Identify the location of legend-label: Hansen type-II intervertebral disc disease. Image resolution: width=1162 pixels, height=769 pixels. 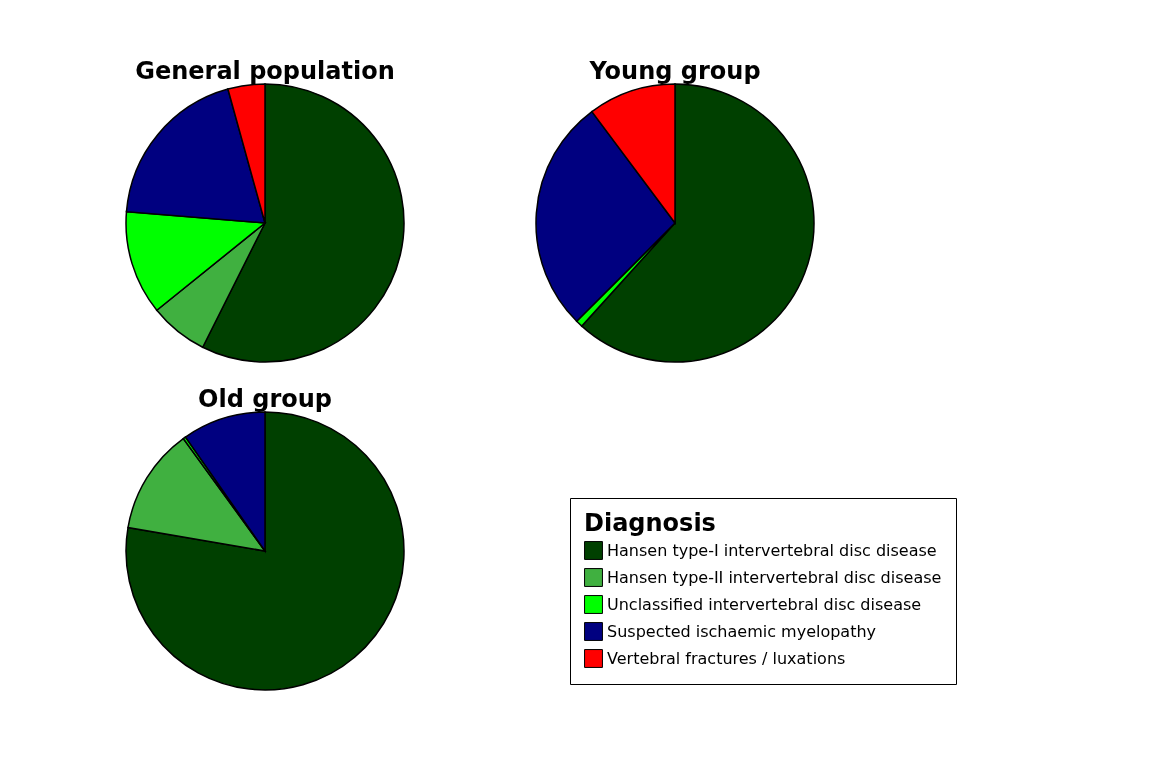
(774, 577).